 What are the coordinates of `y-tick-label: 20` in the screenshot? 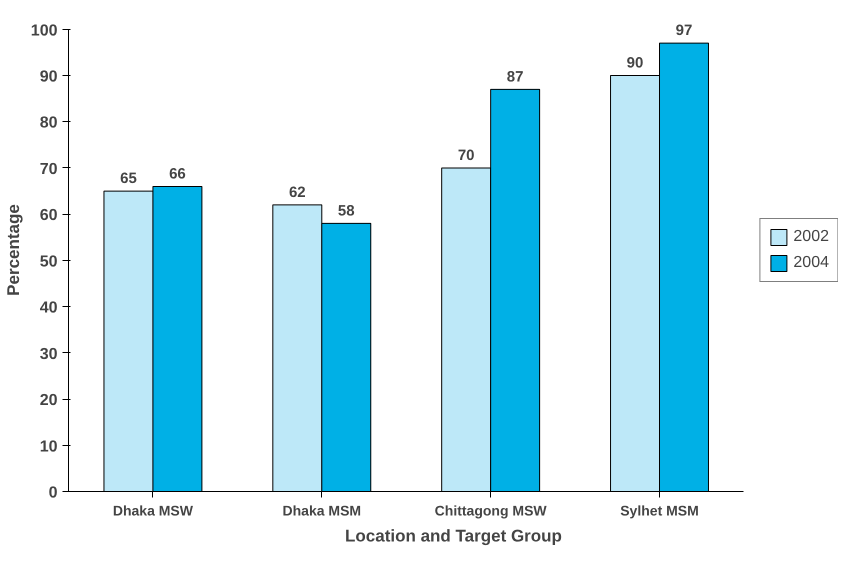 It's located at (49, 401).